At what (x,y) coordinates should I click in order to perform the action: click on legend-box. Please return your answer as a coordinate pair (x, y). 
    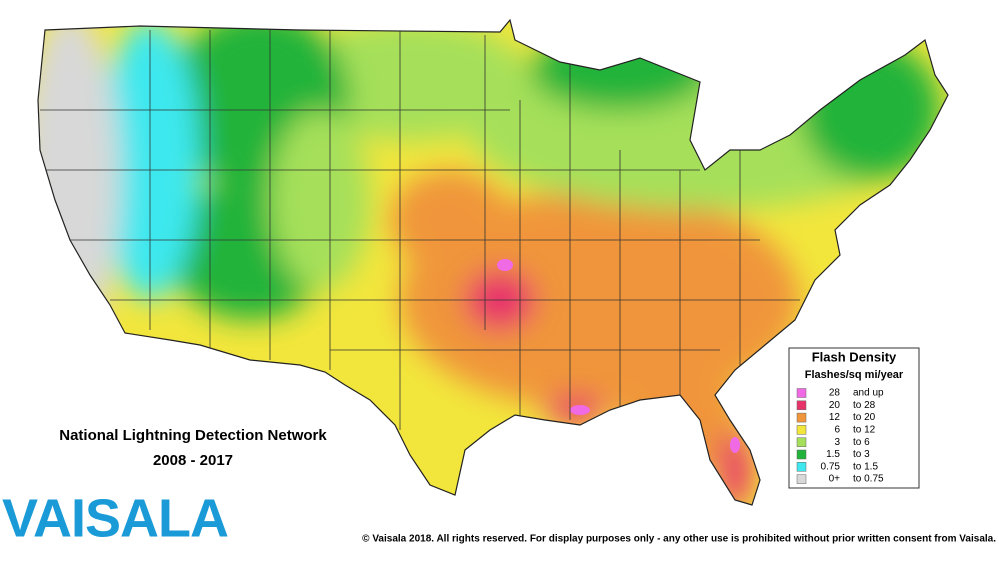
    Looking at the image, I should click on (854, 418).